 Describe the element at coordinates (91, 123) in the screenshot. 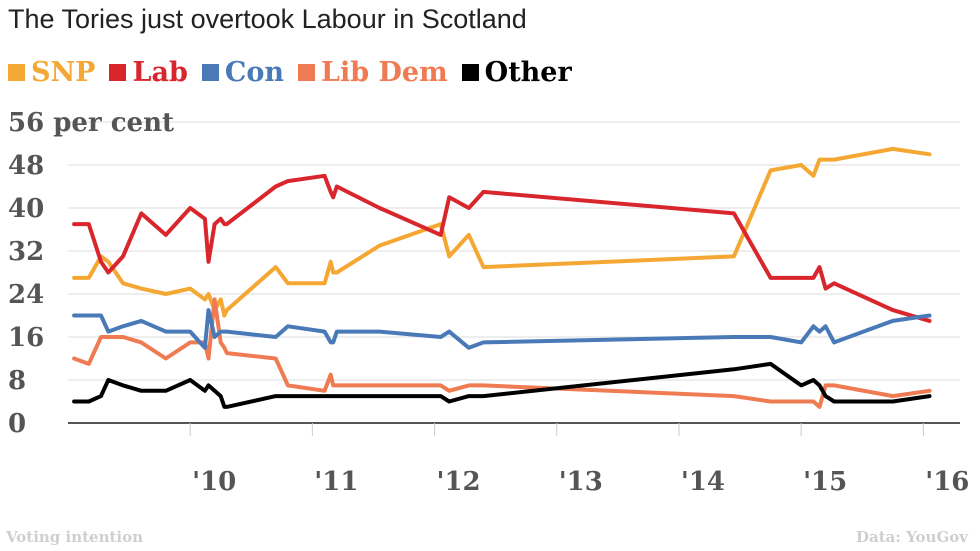

I see `y-tick-label: 56 per cent` at that location.